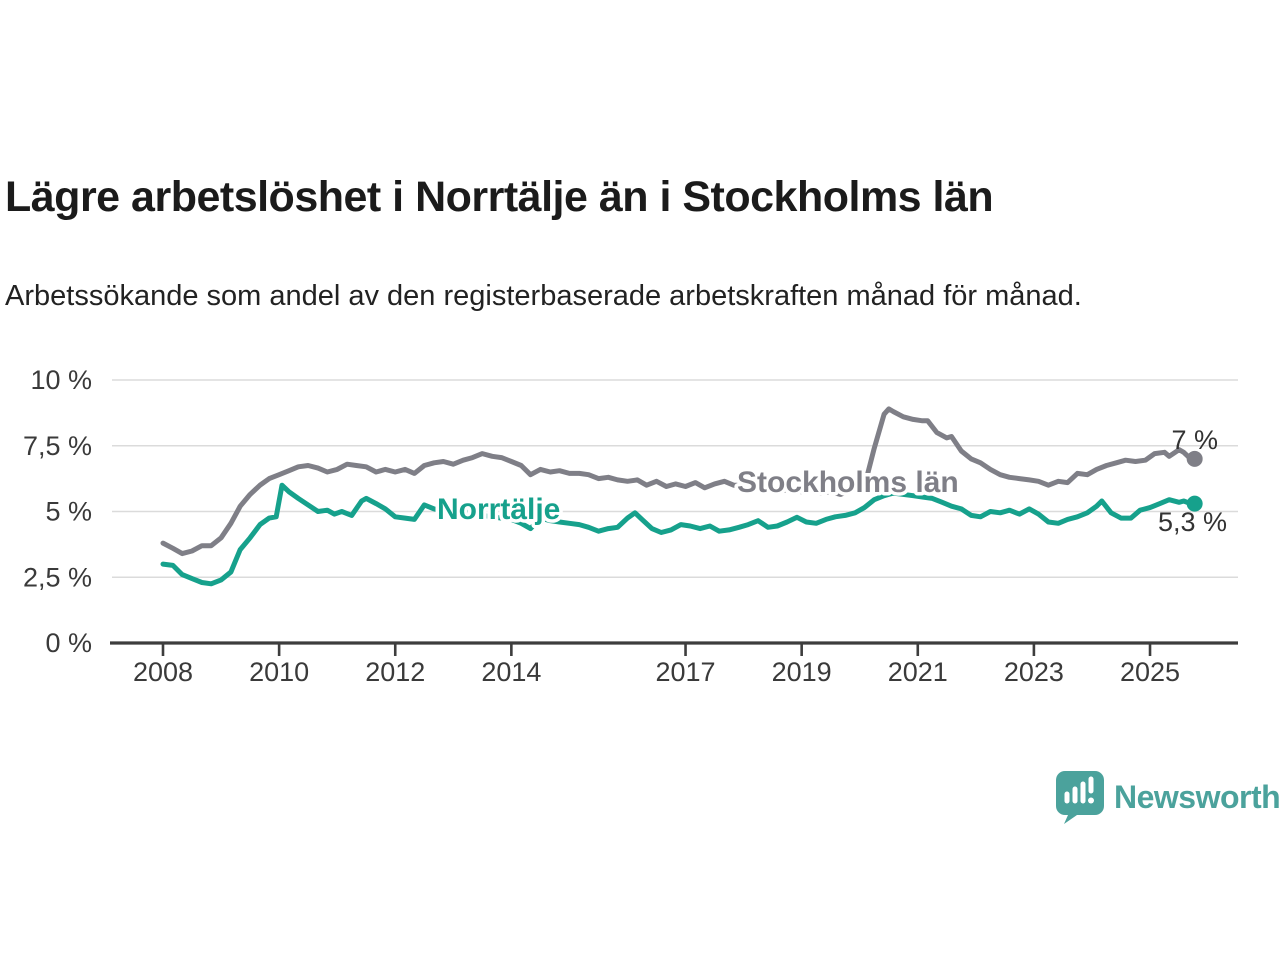  What do you see at coordinates (57, 577) in the screenshot?
I see `y-tick-label: 2,5 %` at bounding box center [57, 577].